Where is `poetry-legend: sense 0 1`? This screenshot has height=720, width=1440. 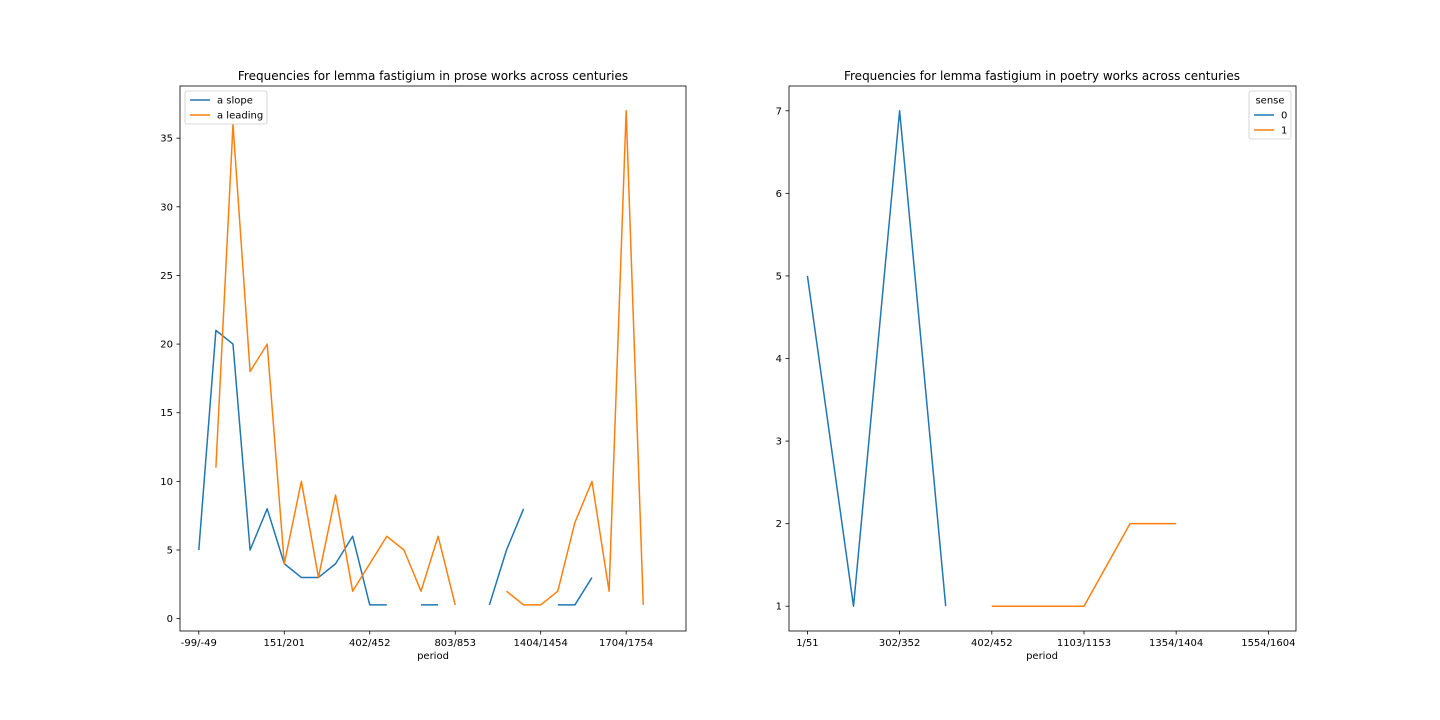 poetry-legend: sense 0 1 is located at coordinates (1270, 115).